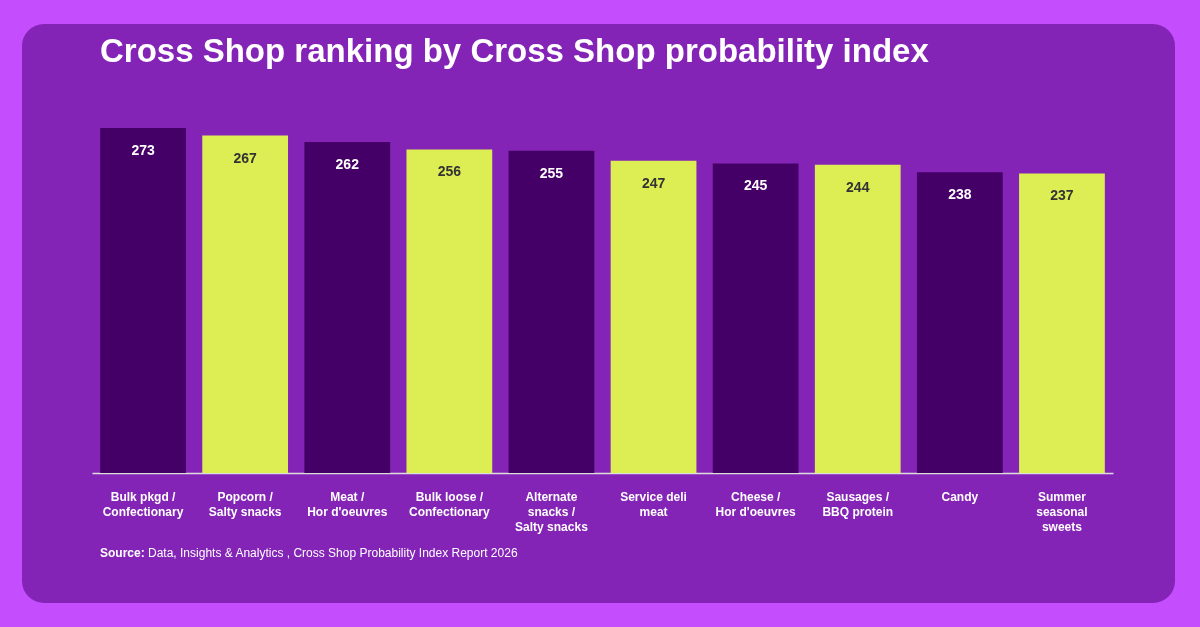 This screenshot has height=627, width=1200. What do you see at coordinates (756, 504) in the screenshot?
I see `x-tick-label: Cheese / Hor d'oeuvres` at bounding box center [756, 504].